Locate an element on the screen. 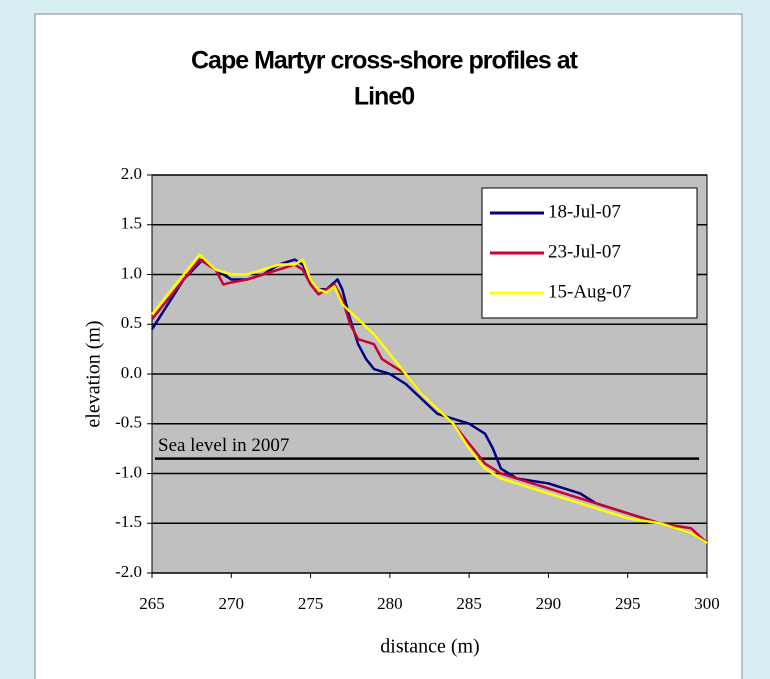 The width and height of the screenshot is (770, 679). x-tick-label: 280 is located at coordinates (390, 603).